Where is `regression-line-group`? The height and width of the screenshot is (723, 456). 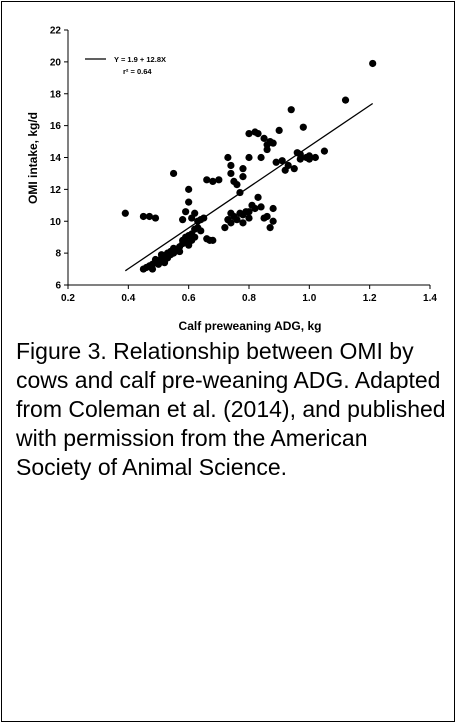 regression-line-group is located at coordinates (249, 187).